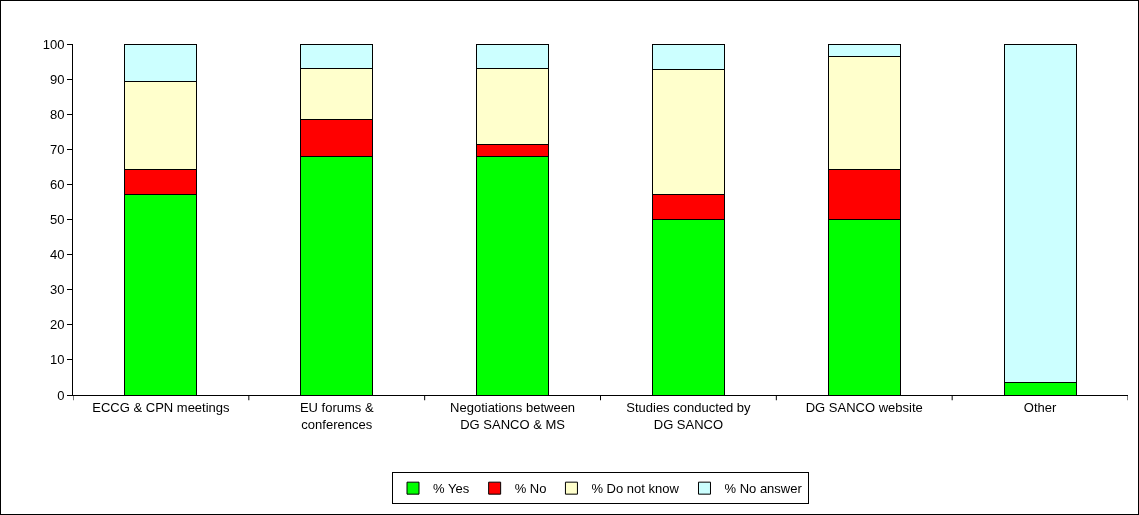  What do you see at coordinates (57, 184) in the screenshot?
I see `y-tick-label: 60` at bounding box center [57, 184].